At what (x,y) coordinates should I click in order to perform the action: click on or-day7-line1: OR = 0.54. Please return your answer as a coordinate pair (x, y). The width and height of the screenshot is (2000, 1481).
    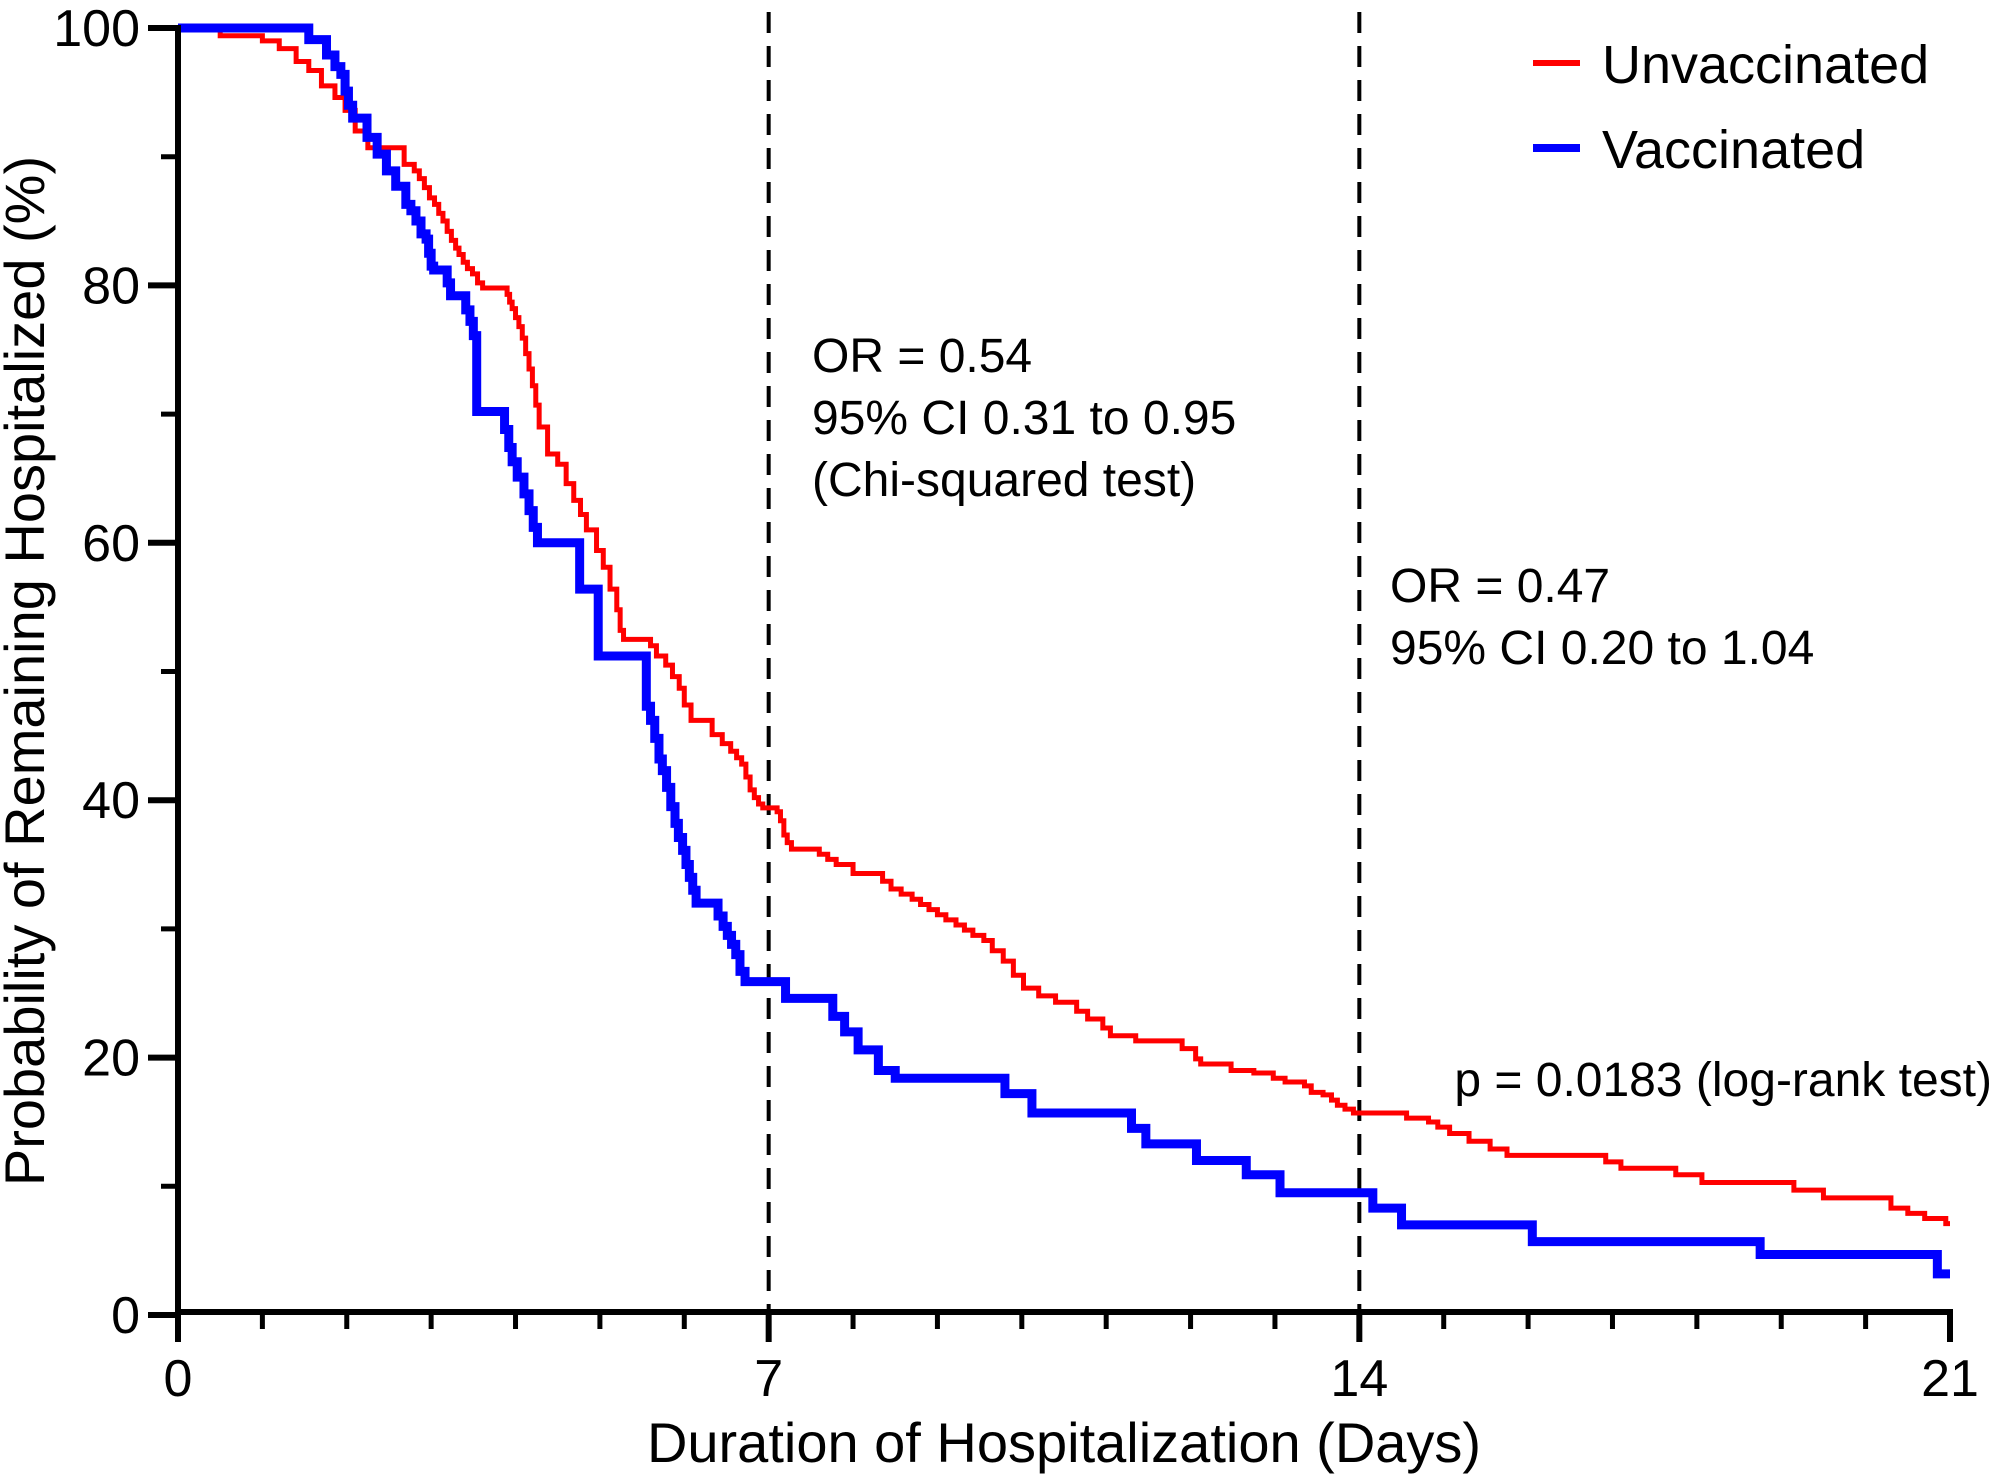
    Looking at the image, I should click on (922, 356).